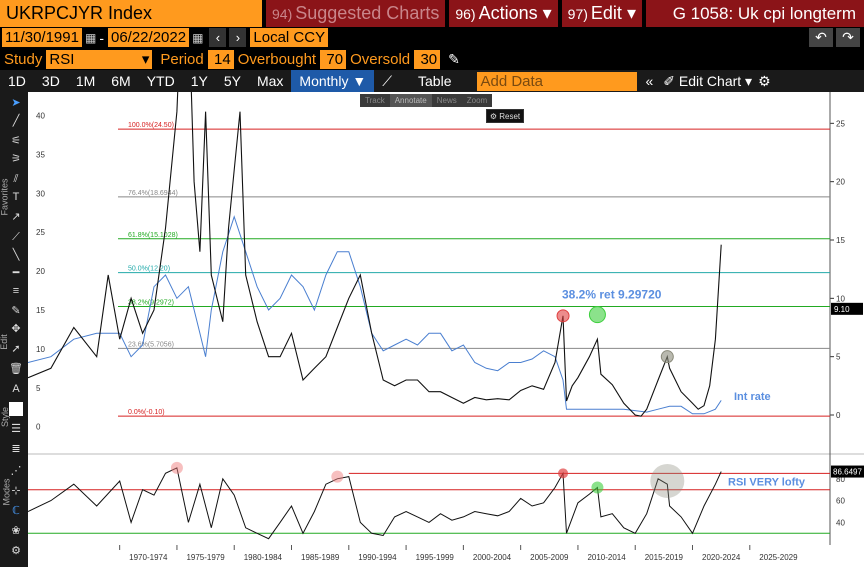 Image resolution: width=864 pixels, height=567 pixels. Describe the element at coordinates (16, 197) in the screenshot. I see `text-tool-icon: T` at that location.